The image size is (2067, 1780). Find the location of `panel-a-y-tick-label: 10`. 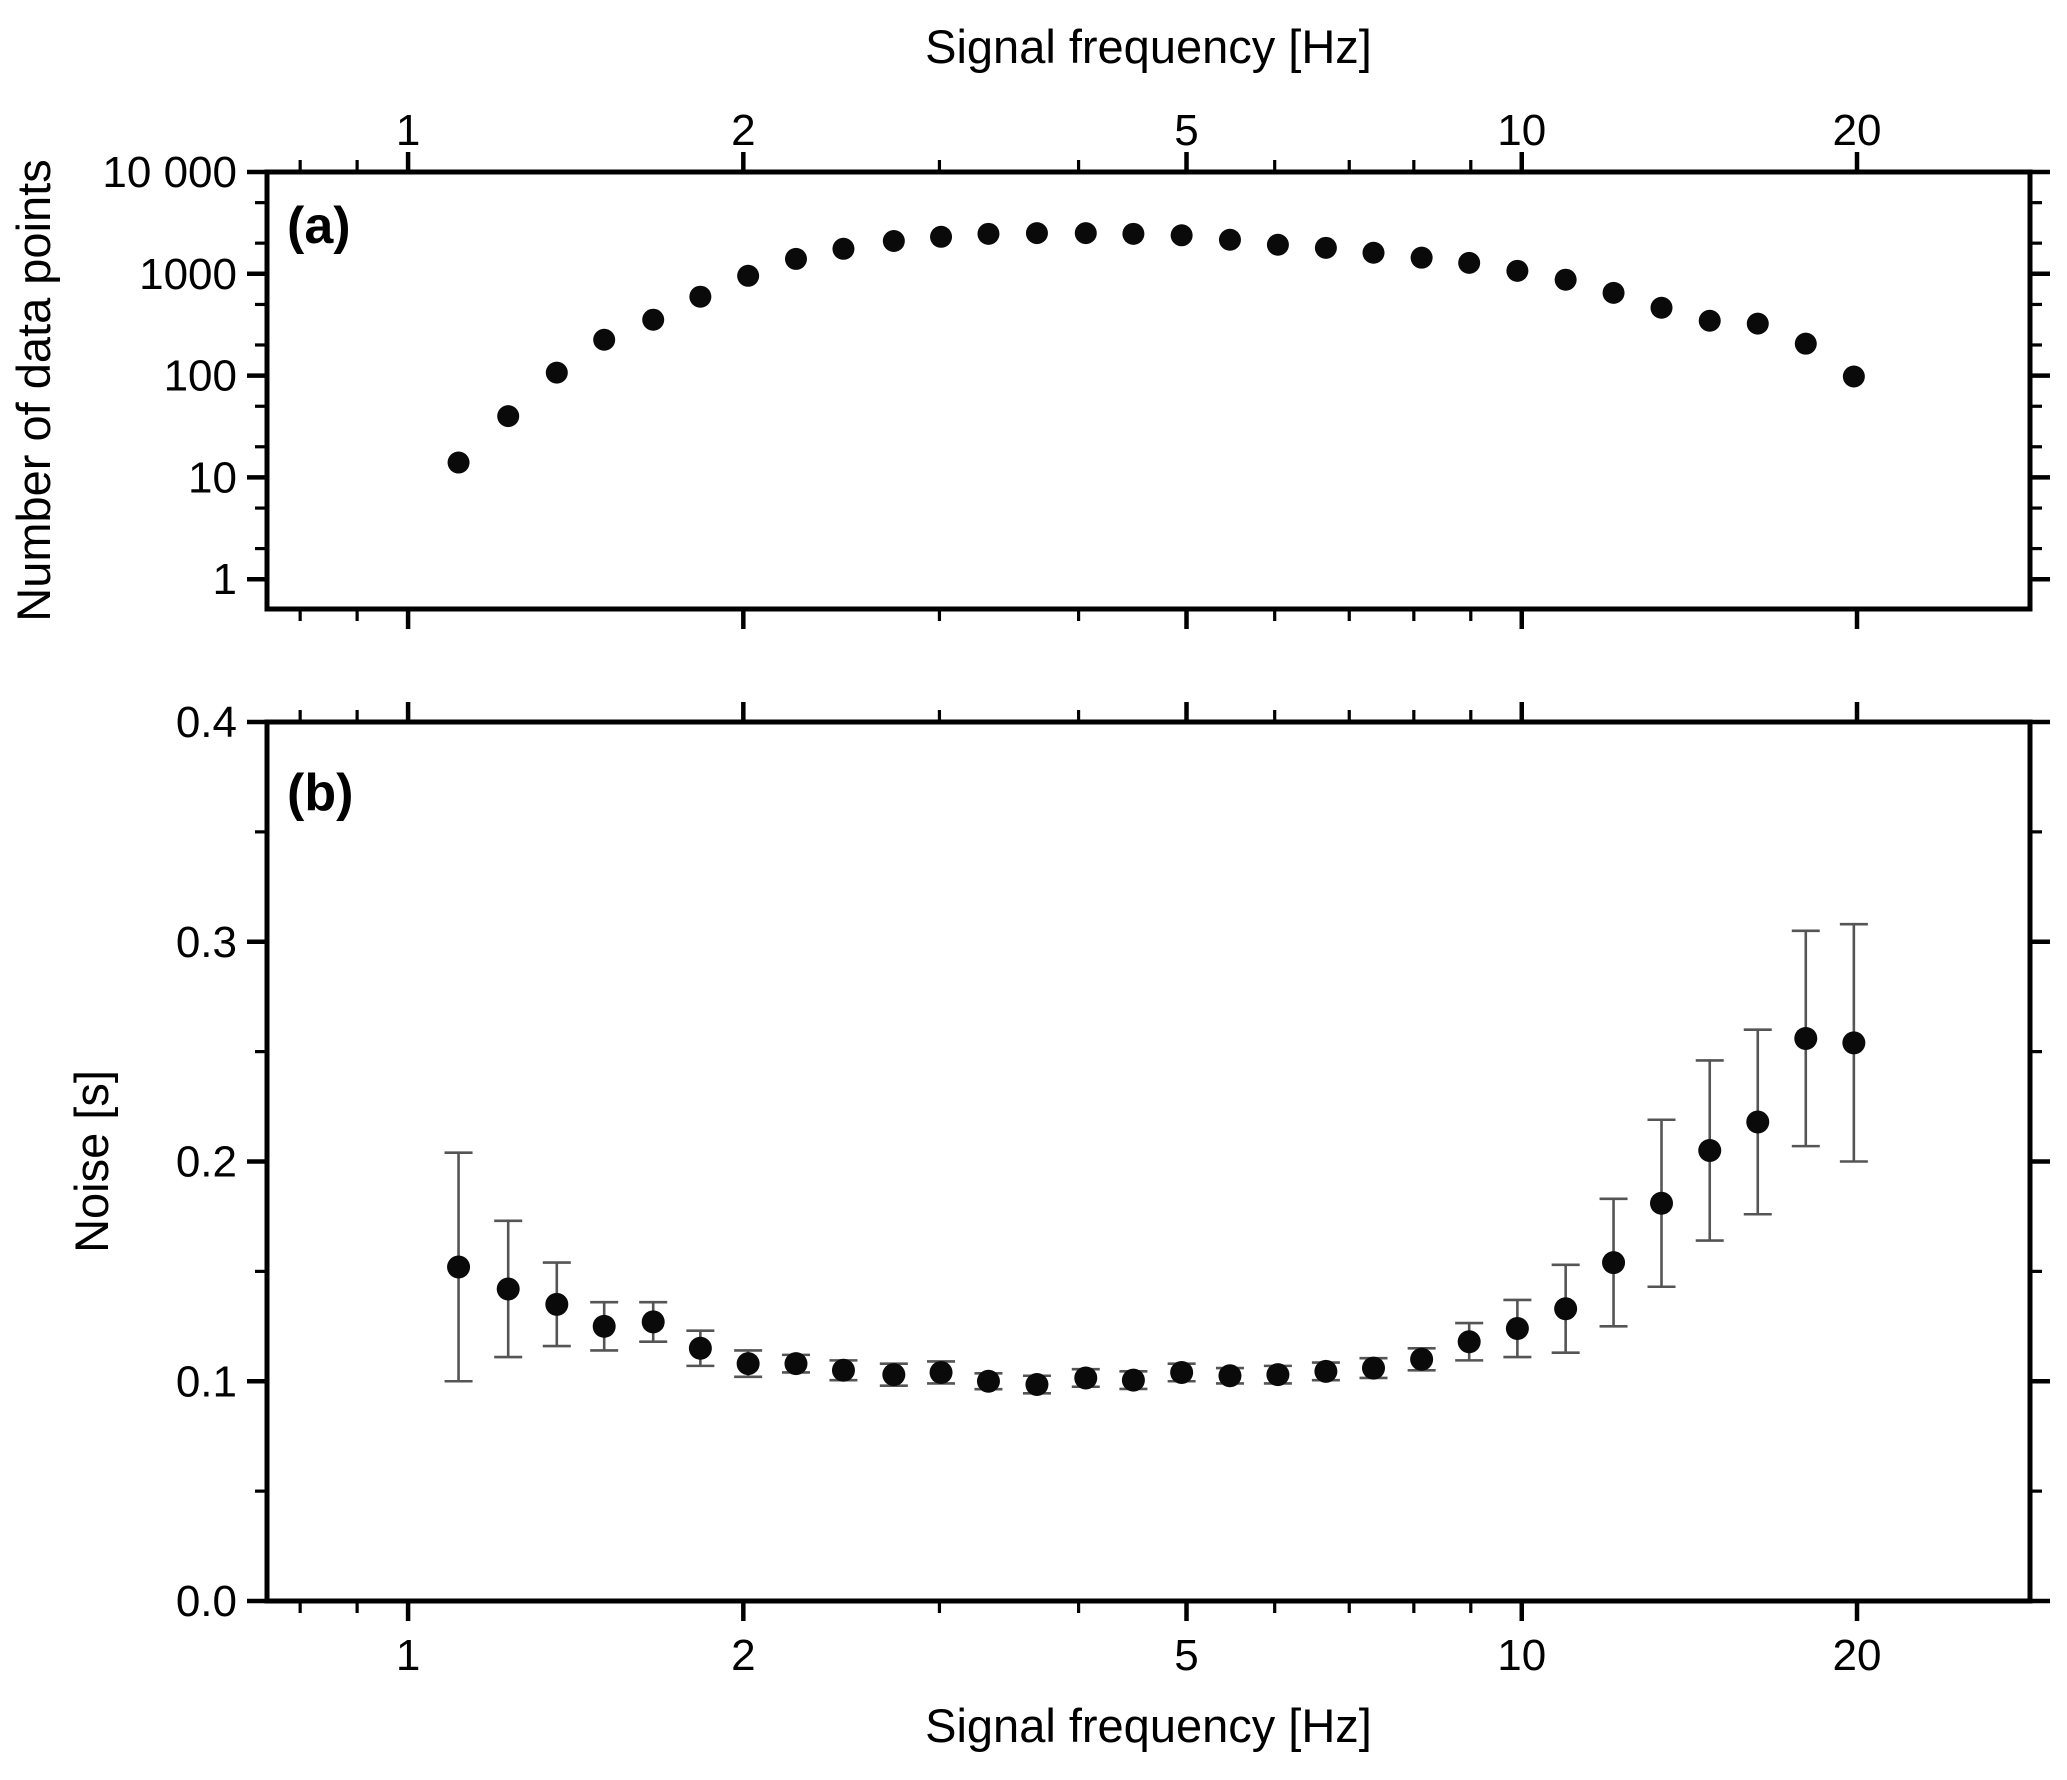

panel-a-y-tick-label: 10 is located at coordinates (212, 477).